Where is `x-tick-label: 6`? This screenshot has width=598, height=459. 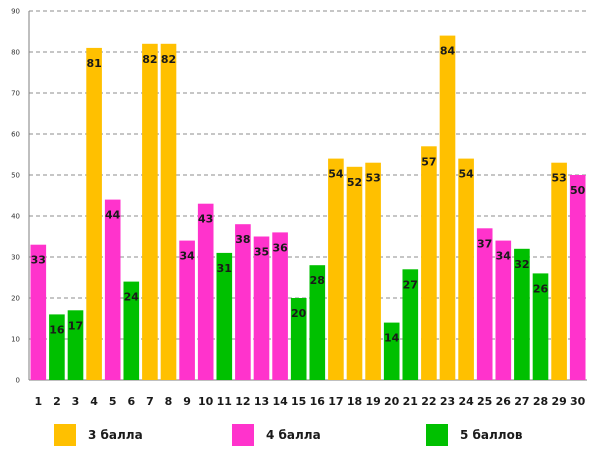 x-tick-label: 6 is located at coordinates (131, 401).